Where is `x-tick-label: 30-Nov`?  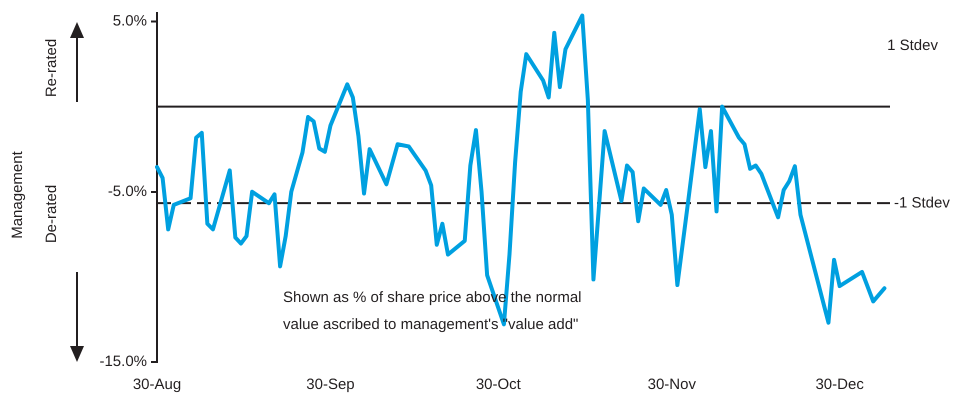 x-tick-label: 30-Nov is located at coordinates (672, 385).